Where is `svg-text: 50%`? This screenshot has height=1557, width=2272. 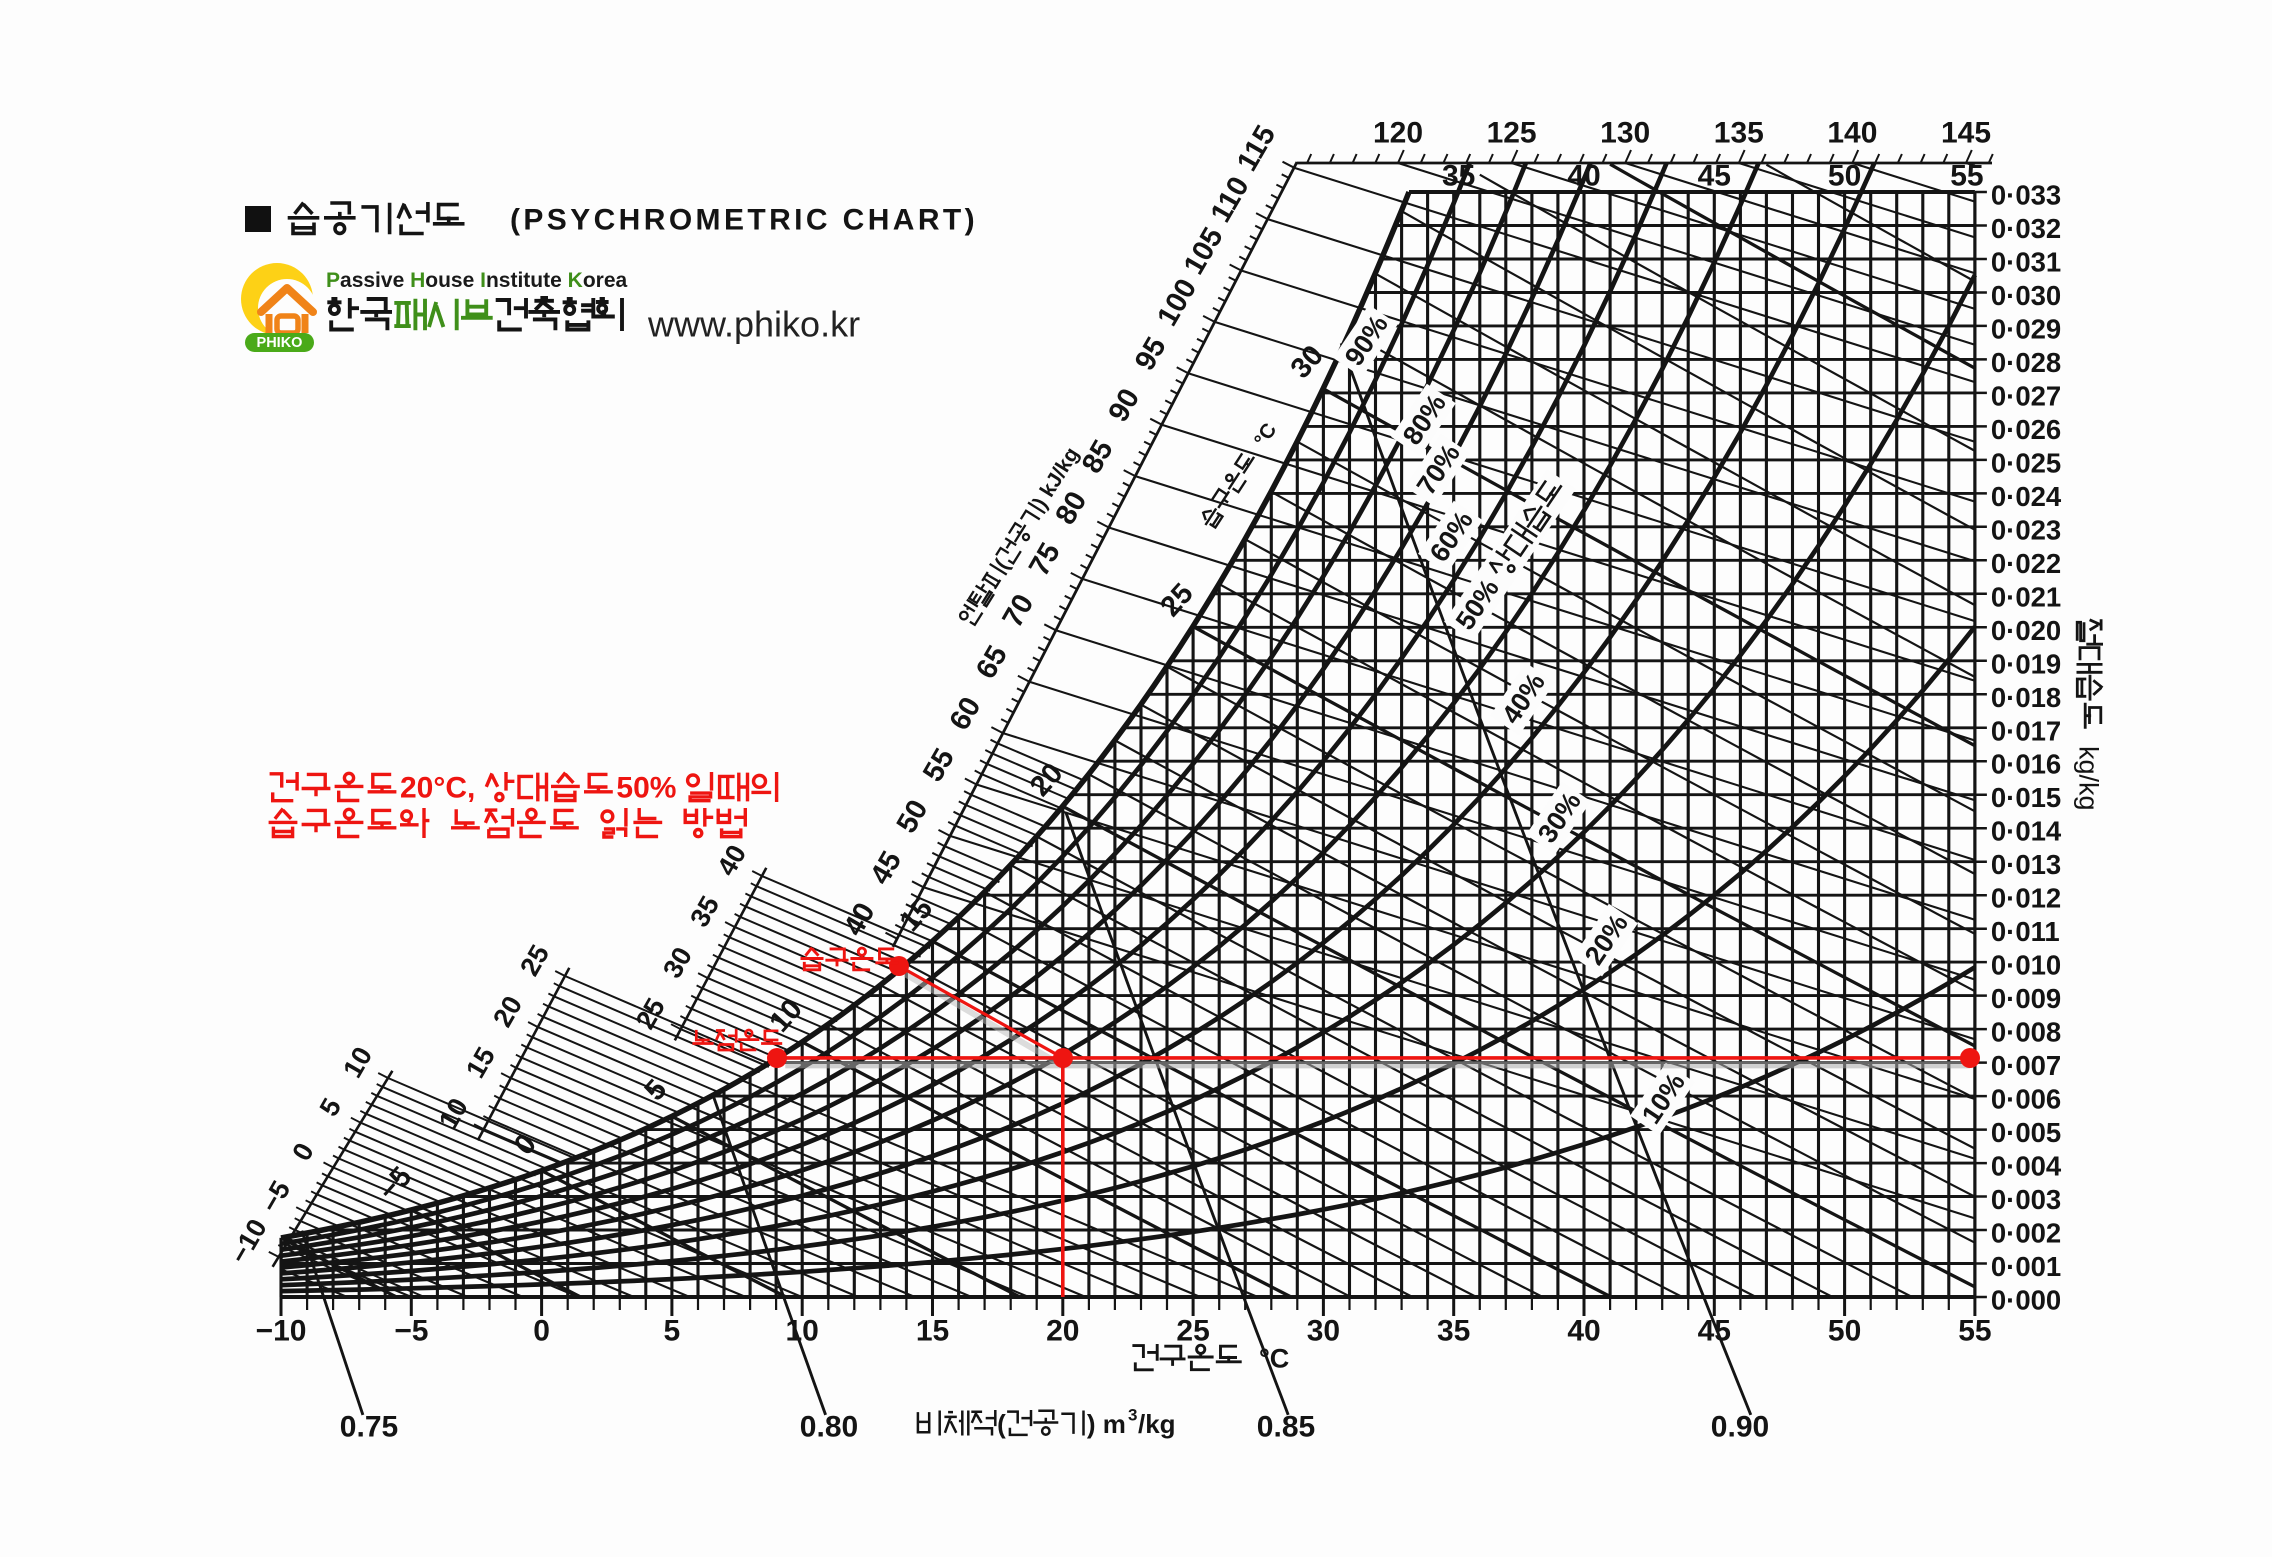 svg-text: 50% is located at coordinates (646, 788).